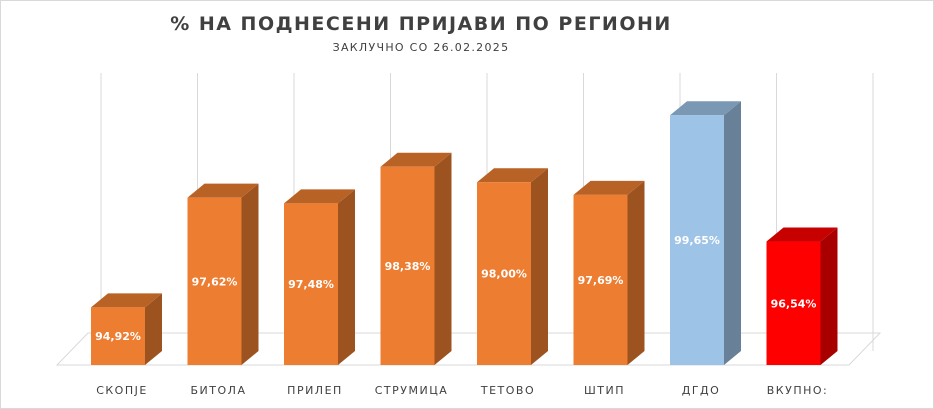  I want to click on chart-floor, so click(468, 349).